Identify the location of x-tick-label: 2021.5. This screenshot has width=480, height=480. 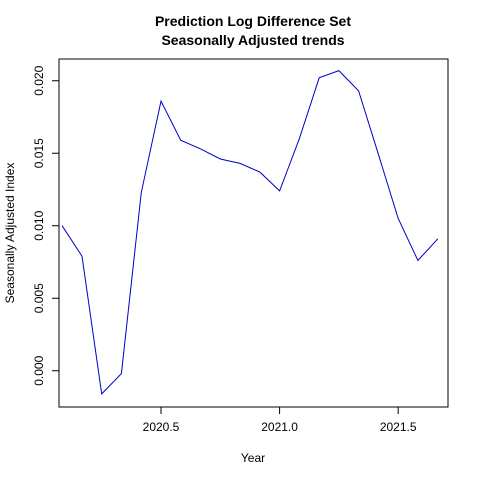
(398, 427).